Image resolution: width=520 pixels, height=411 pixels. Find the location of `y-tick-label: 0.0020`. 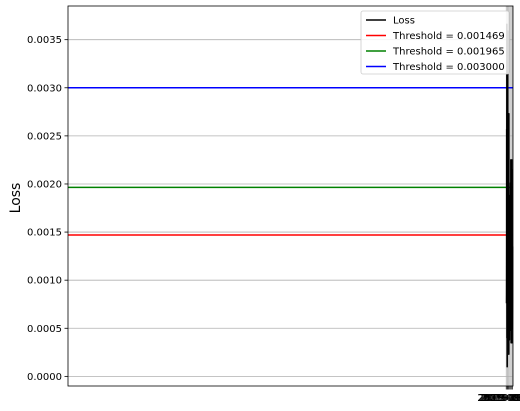

y-tick-label: 0.0020 is located at coordinates (44, 184).